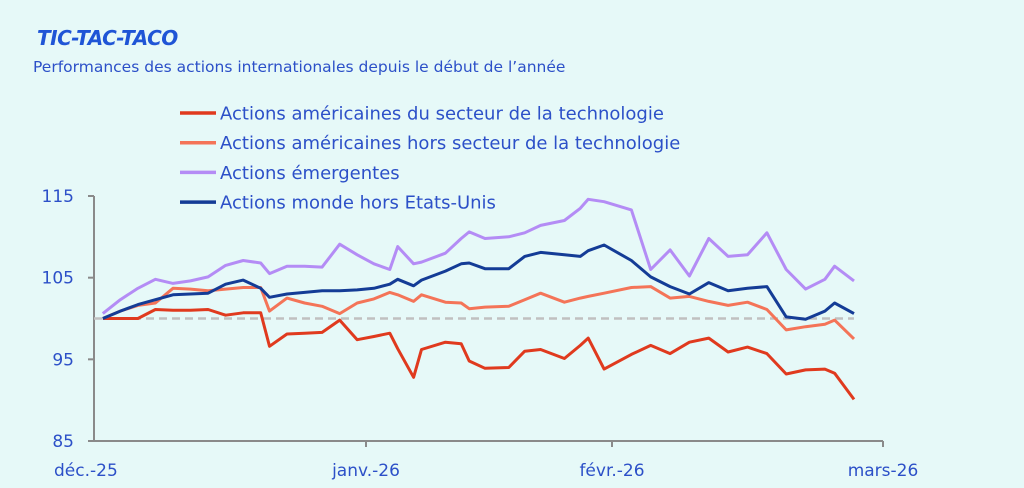 The image size is (1024, 488). I want to click on y-tick-label: 115, so click(58, 197).